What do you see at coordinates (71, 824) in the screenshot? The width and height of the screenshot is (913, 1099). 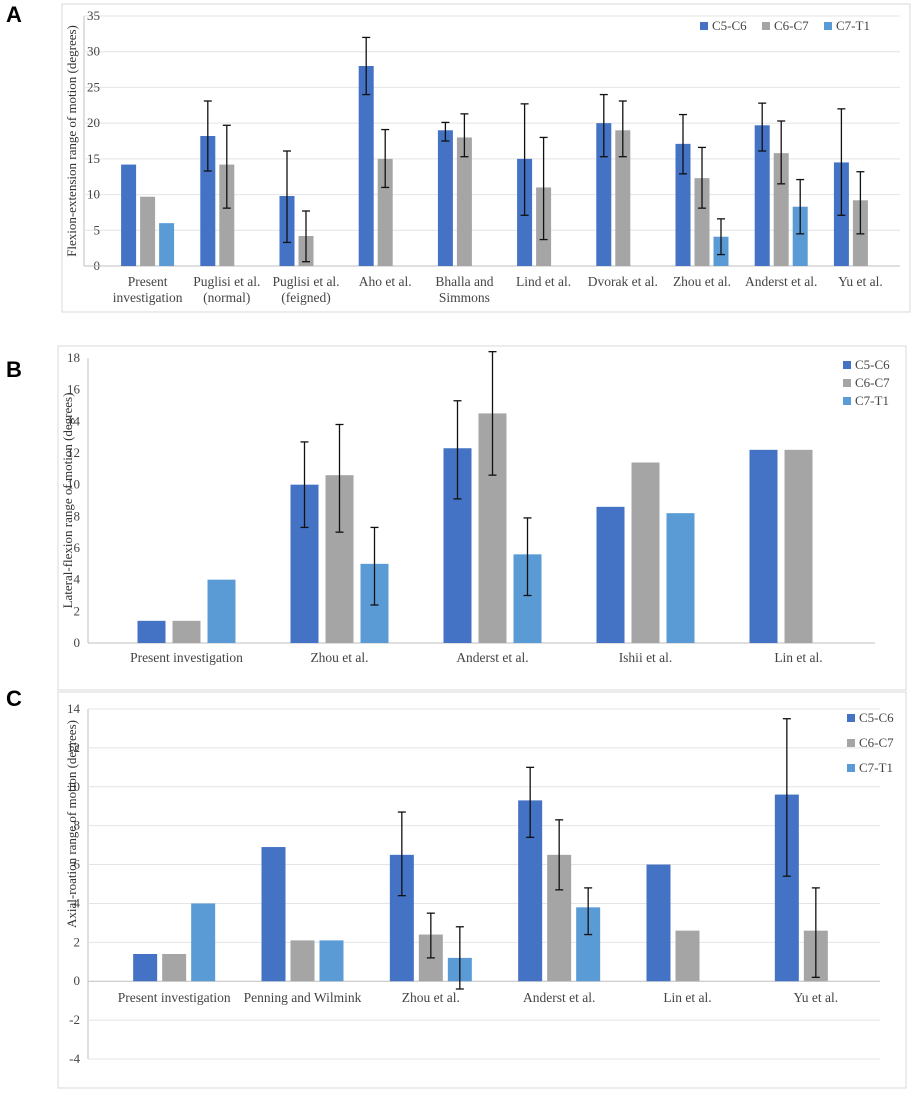 I see `y-axis-title: Axial-roation range of motion (degrees)` at bounding box center [71, 824].